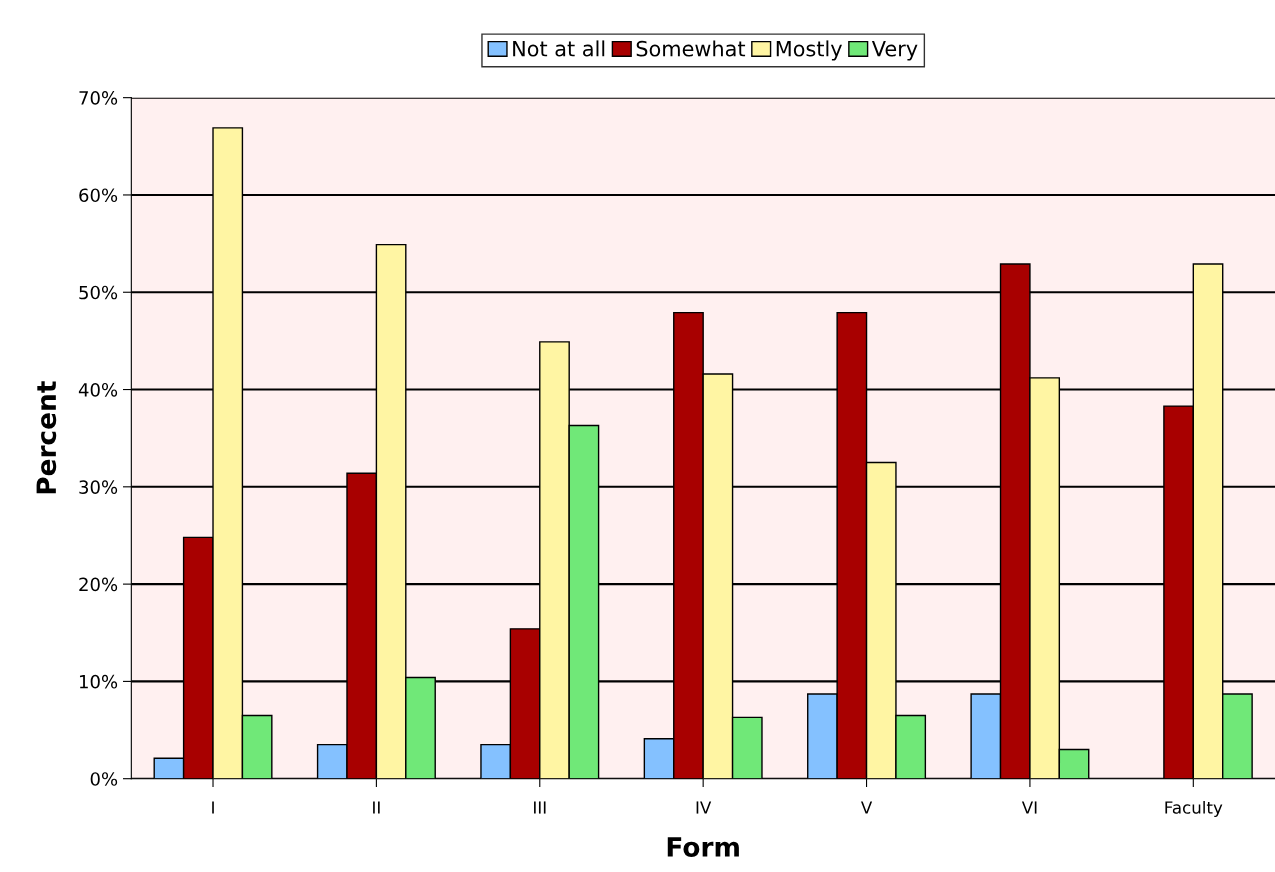 Image resolution: width=1275 pixels, height=872 pixels. Describe the element at coordinates (213, 807) in the screenshot. I see `x-tick-label: I` at that location.